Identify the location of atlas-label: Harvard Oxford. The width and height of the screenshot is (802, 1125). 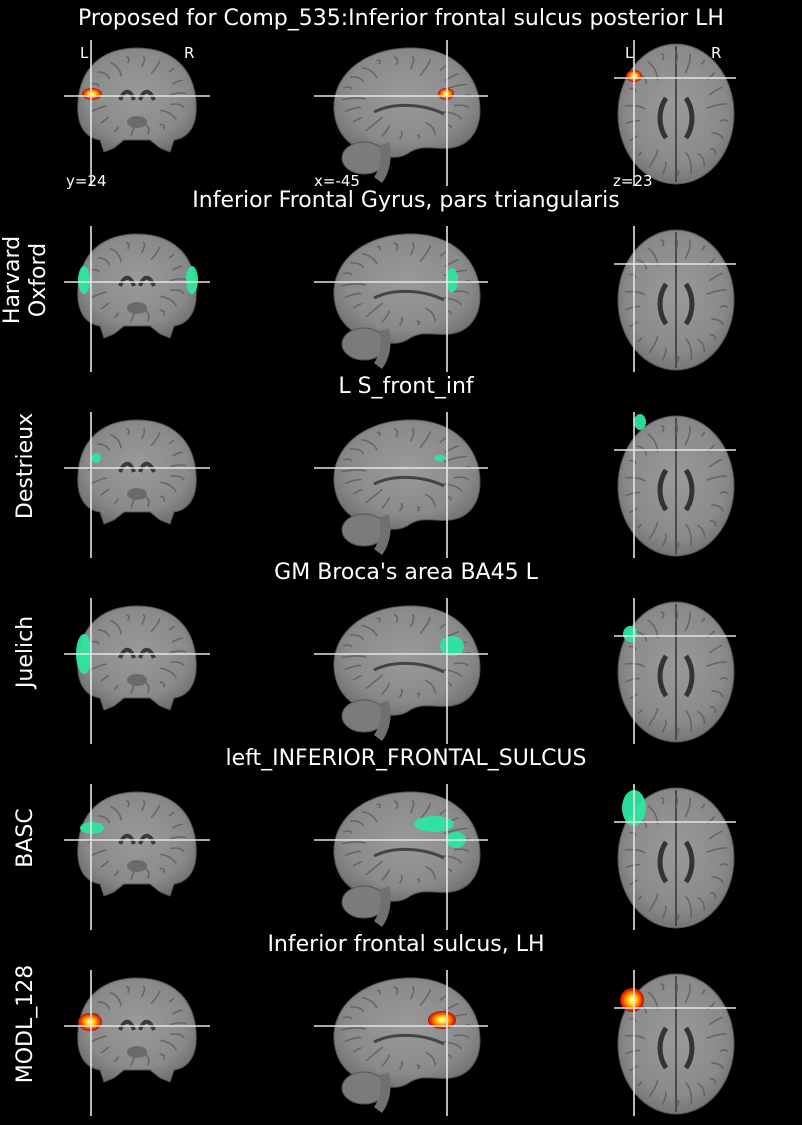
(26, 280).